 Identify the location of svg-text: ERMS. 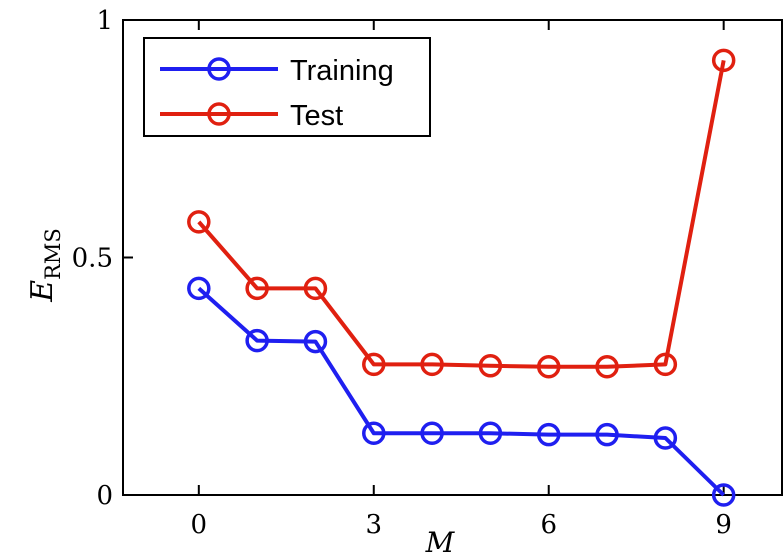
(45, 265).